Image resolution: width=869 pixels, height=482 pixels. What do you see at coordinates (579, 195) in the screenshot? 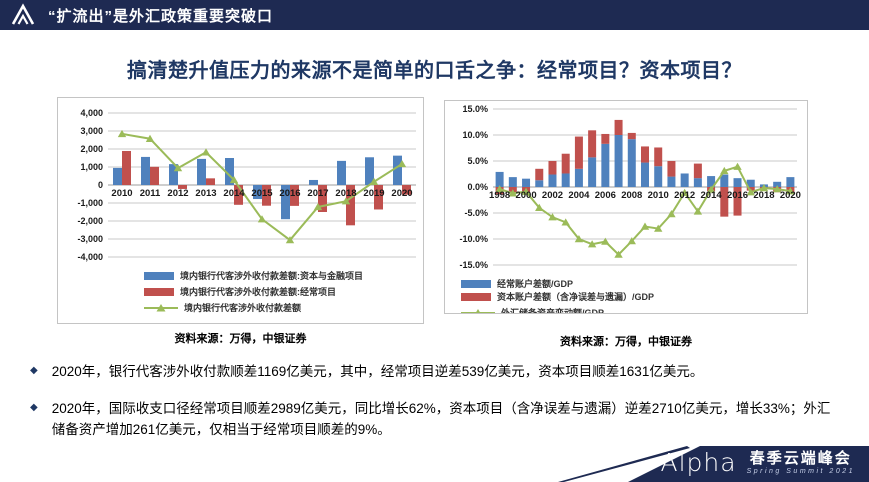
I see `x-tick-label: 2004` at bounding box center [579, 195].